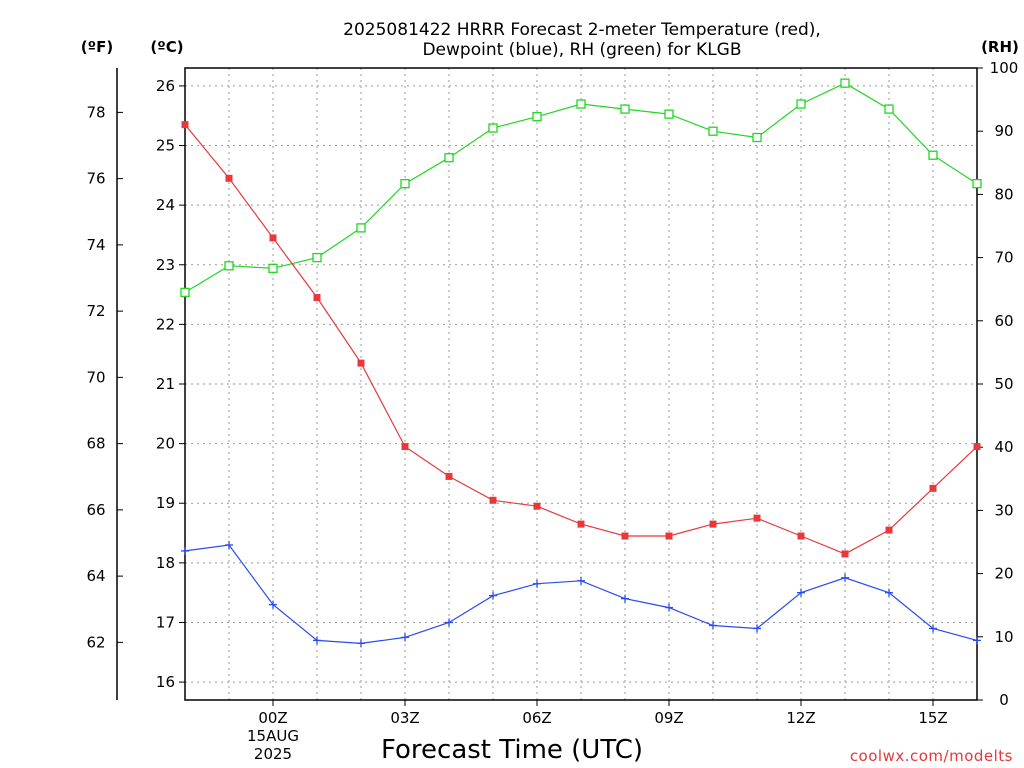 This screenshot has height=768, width=1024. What do you see at coordinates (95, 179) in the screenshot?
I see `fahrenheit-tick-label: 76` at bounding box center [95, 179].